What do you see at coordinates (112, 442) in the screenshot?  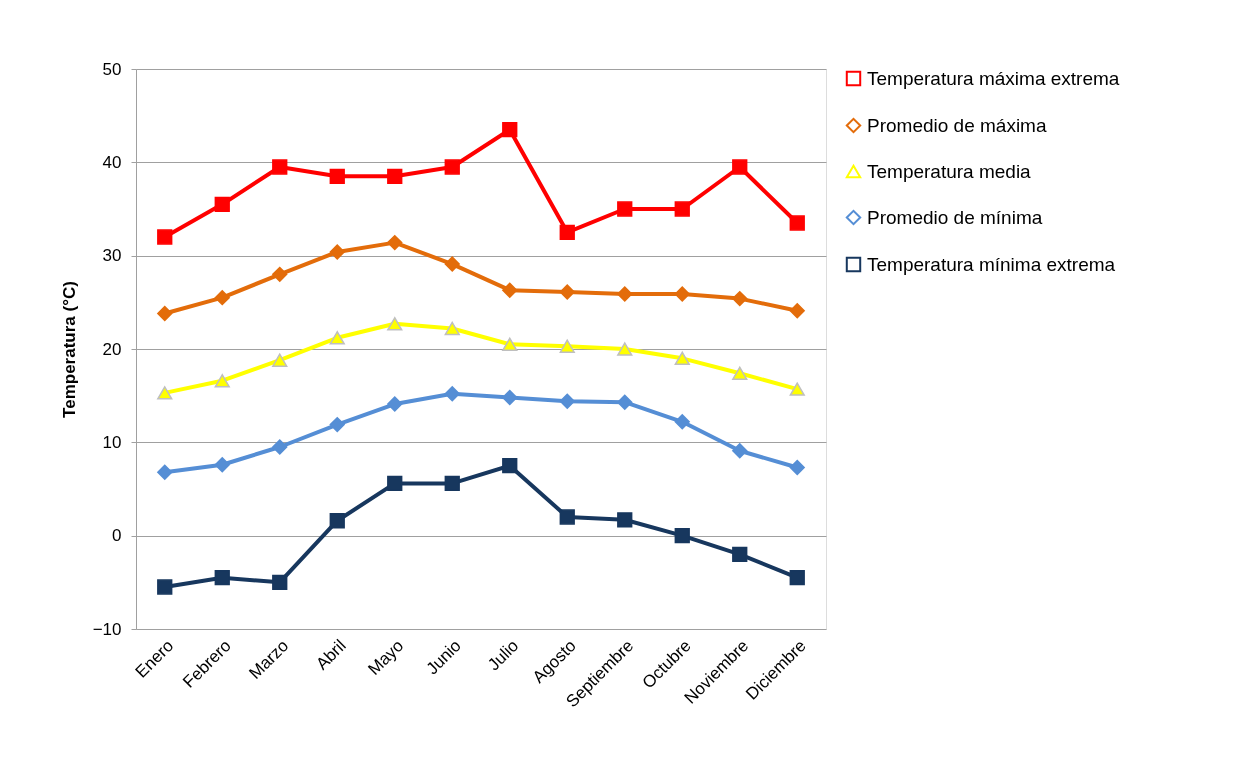 I see `y-tick-label: 10` at bounding box center [112, 442].